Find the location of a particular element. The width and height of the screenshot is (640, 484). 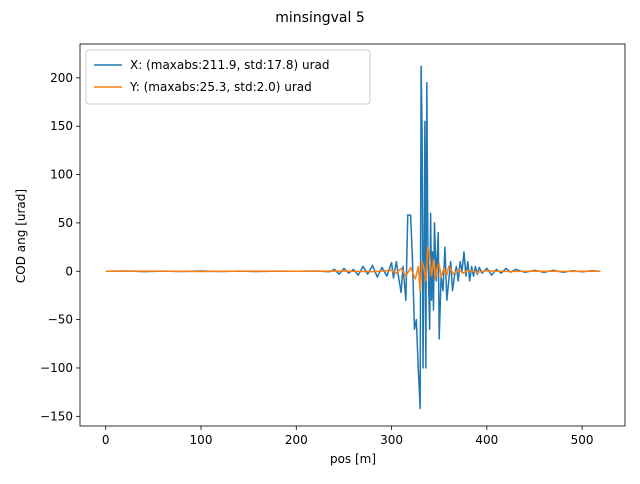

y-tick-label: 0 is located at coordinates (69, 271).